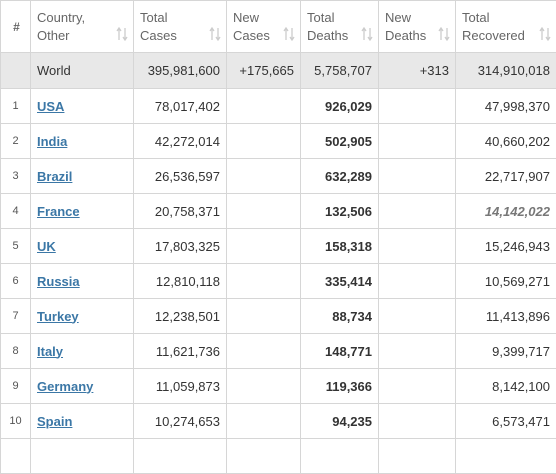 This screenshot has width=556, height=474. Describe the element at coordinates (52, 141) in the screenshot. I see `country-link: India` at that location.